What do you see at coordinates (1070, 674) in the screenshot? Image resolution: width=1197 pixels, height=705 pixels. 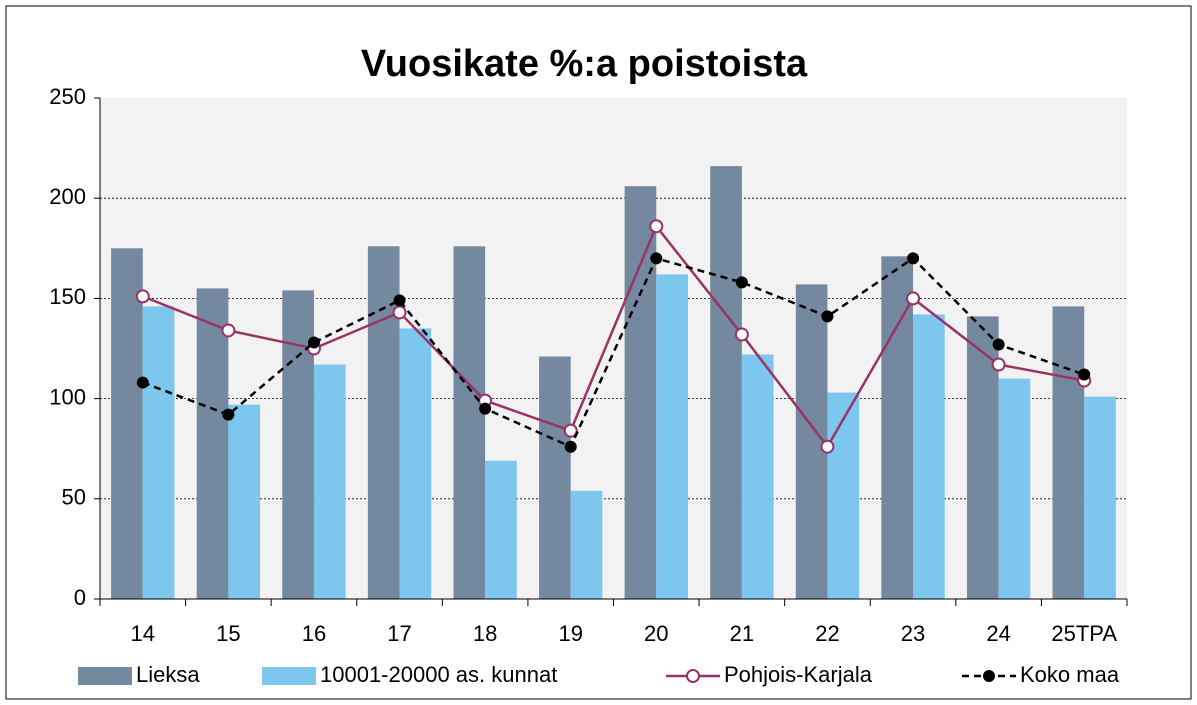 I see `legend-label: Koko maa` at bounding box center [1070, 674].